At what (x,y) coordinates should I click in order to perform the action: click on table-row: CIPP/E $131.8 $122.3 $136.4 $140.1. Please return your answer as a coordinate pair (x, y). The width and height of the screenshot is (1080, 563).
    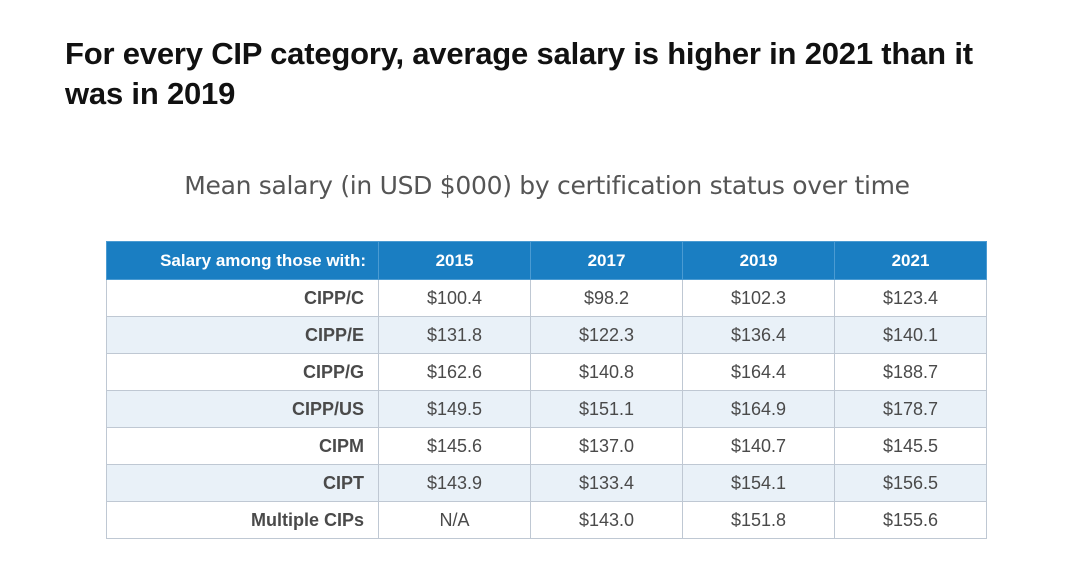
    Looking at the image, I should click on (546, 335).